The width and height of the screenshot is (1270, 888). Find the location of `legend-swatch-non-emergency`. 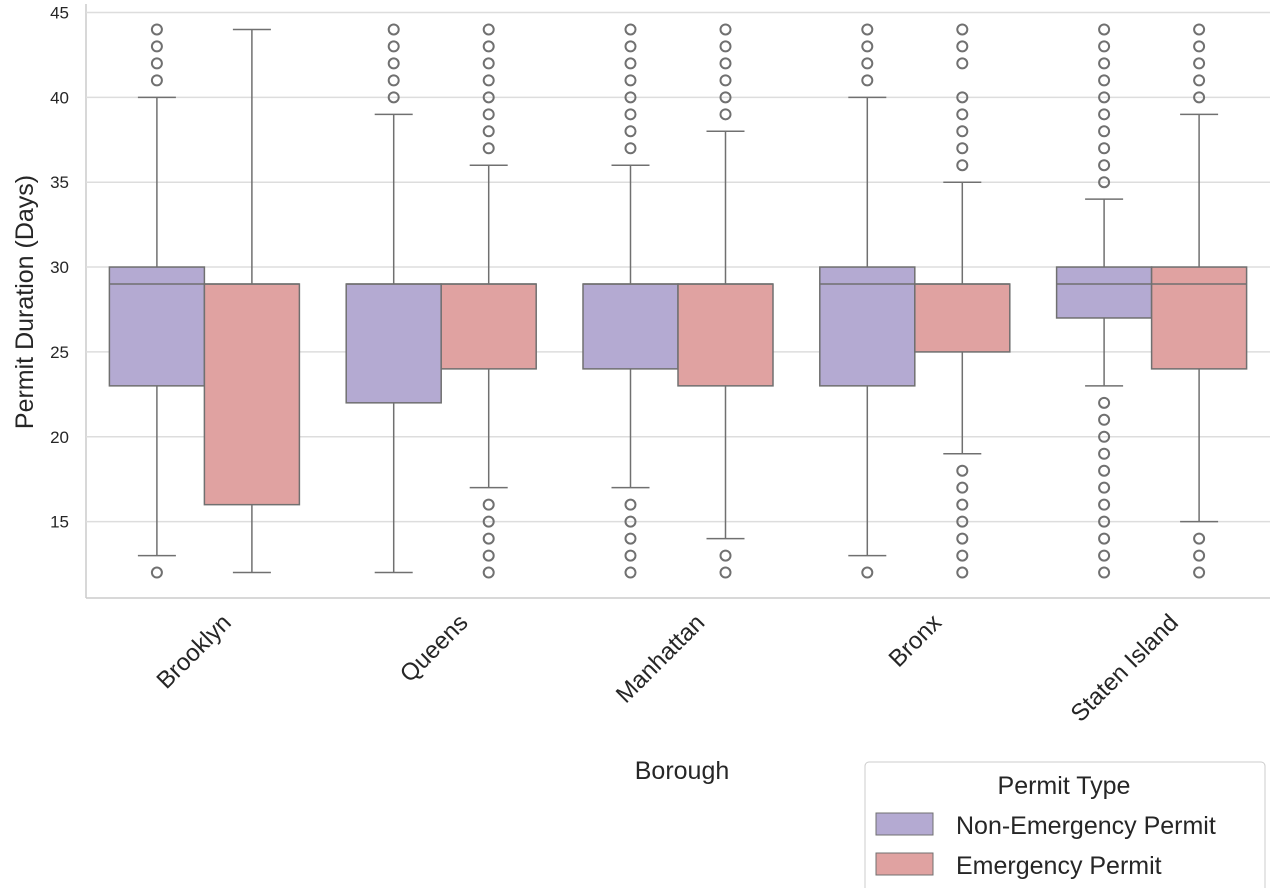

legend-swatch-non-emergency is located at coordinates (904, 824).